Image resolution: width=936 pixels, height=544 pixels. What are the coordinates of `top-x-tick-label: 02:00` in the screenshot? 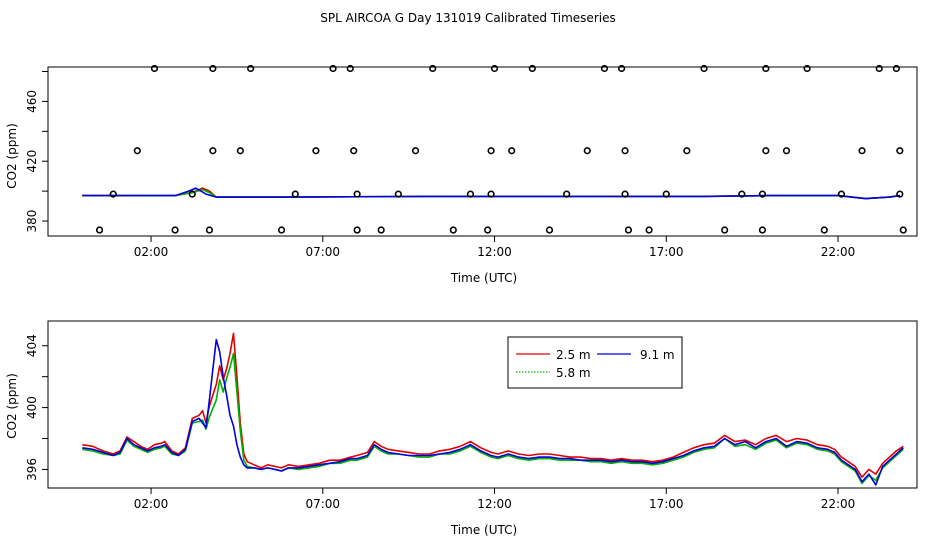 It's located at (151, 252).